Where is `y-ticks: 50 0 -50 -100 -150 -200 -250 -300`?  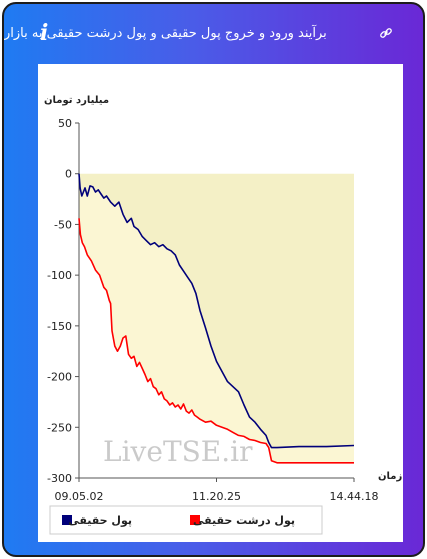 y-ticks: 50 0 -50 -100 -150 -200 -250 -300 is located at coordinates (63, 301).